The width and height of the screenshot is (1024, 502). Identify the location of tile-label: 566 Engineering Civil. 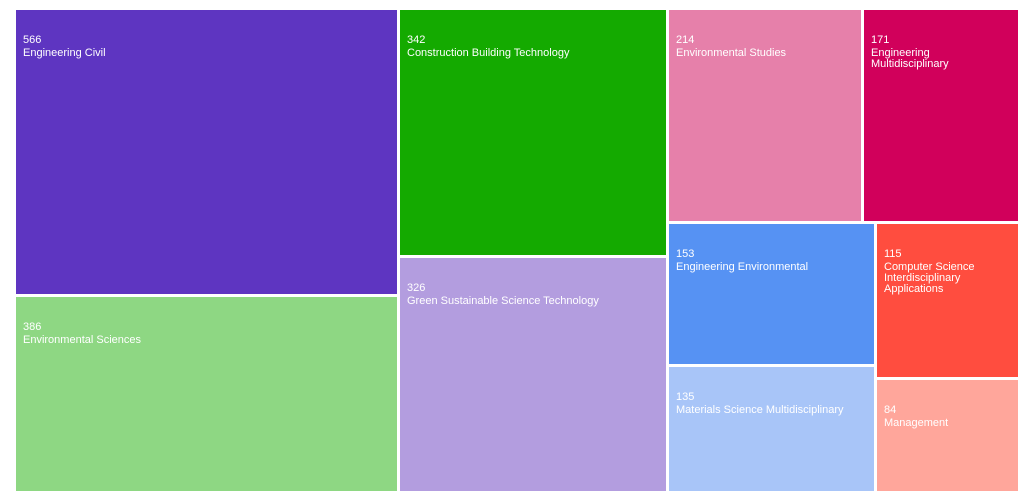
(207, 47).